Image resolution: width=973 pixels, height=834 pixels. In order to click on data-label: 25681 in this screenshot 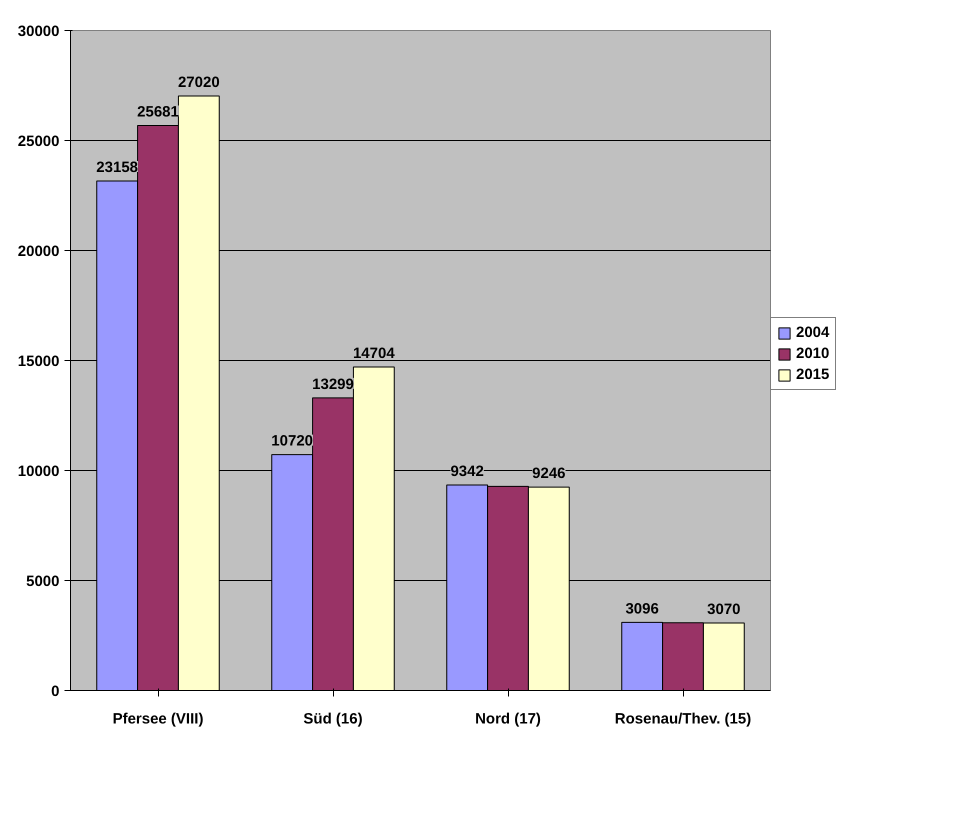, I will do `click(158, 112)`.